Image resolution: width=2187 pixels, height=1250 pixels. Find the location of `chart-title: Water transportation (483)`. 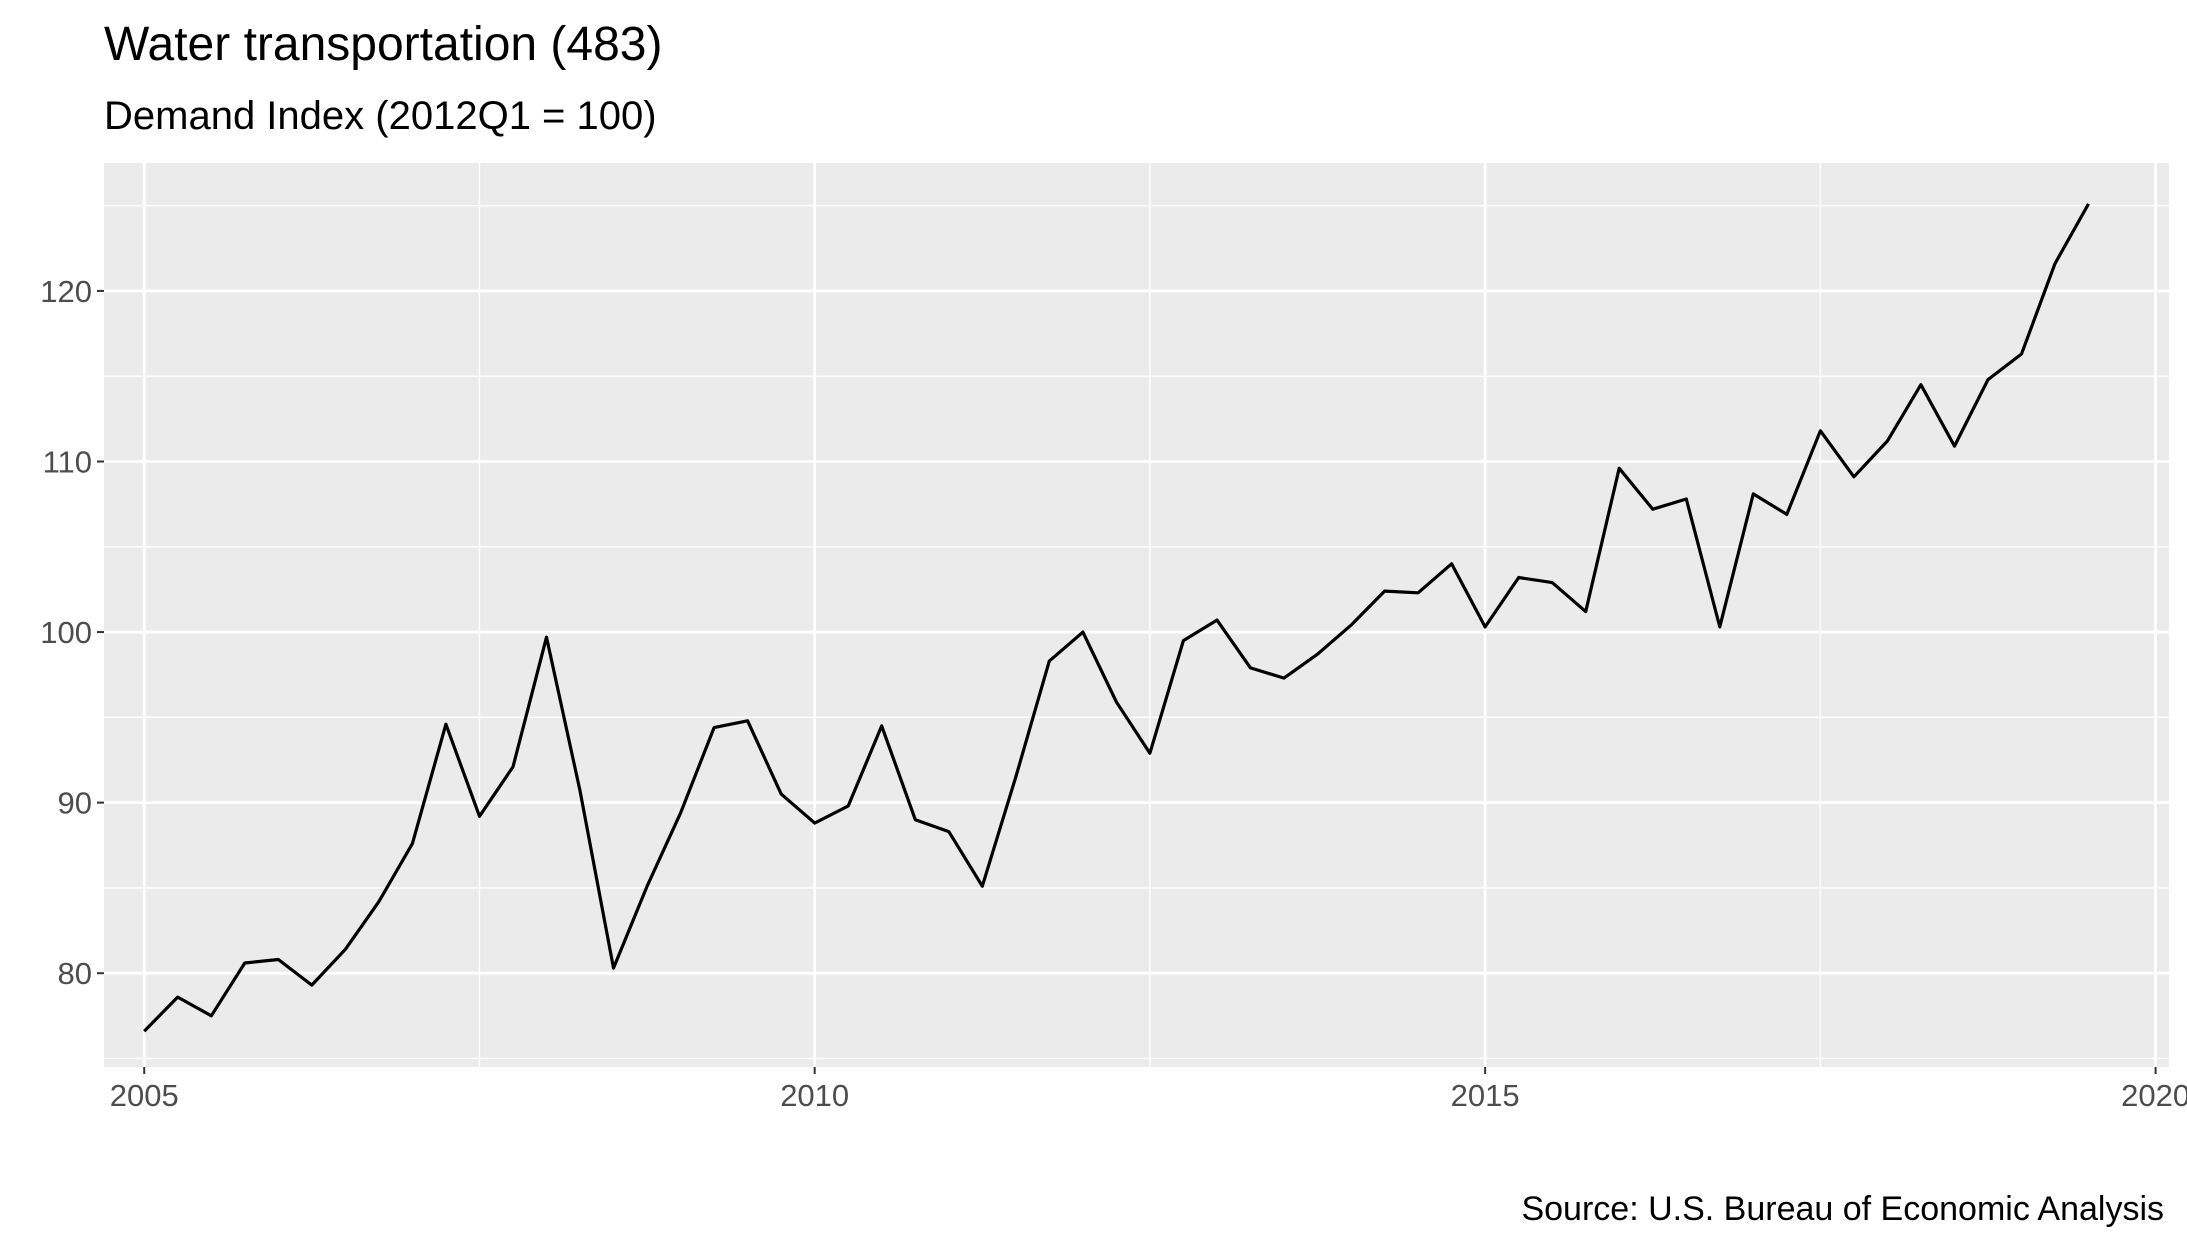

chart-title: Water transportation (483) is located at coordinates (383, 44).